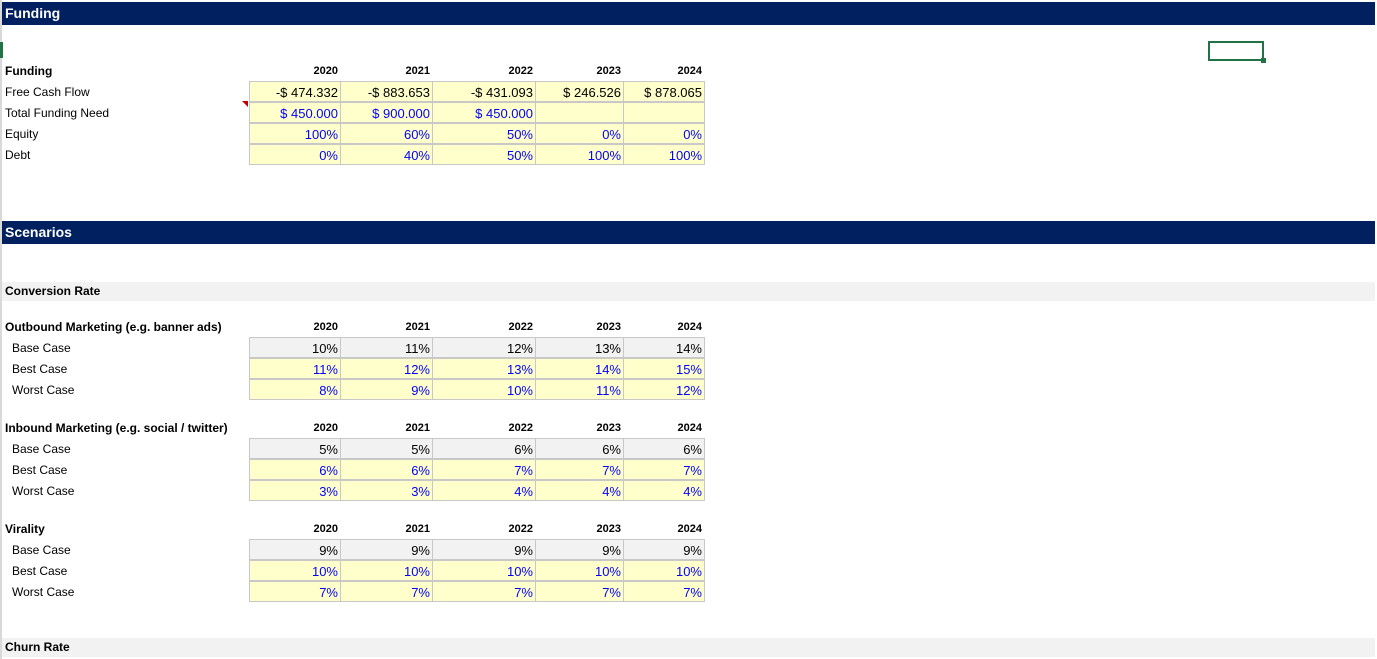 This screenshot has width=1377, height=659. What do you see at coordinates (25, 529) in the screenshot?
I see `virality-title: Virality` at bounding box center [25, 529].